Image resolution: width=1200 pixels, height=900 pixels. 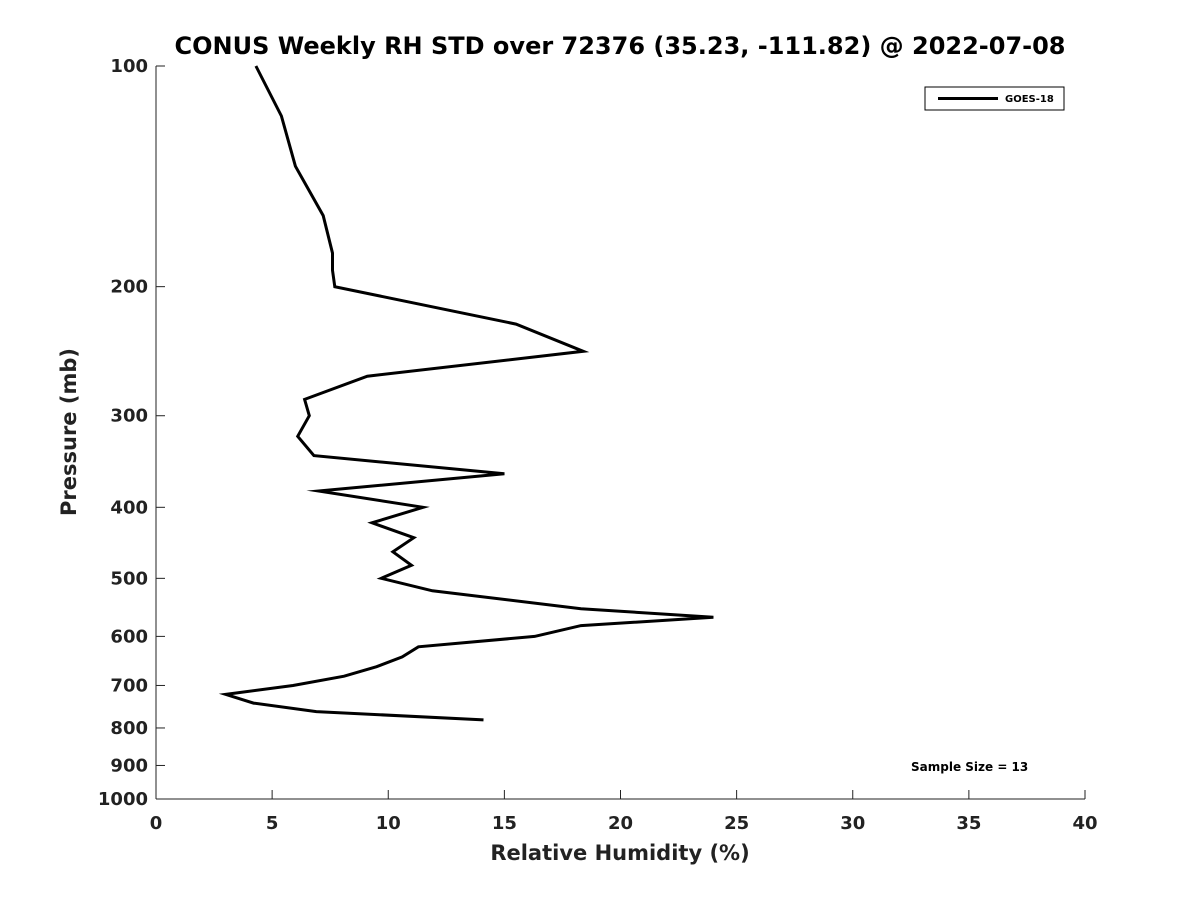 I want to click on x-tick-label-40: 40, so click(x=1084, y=823).